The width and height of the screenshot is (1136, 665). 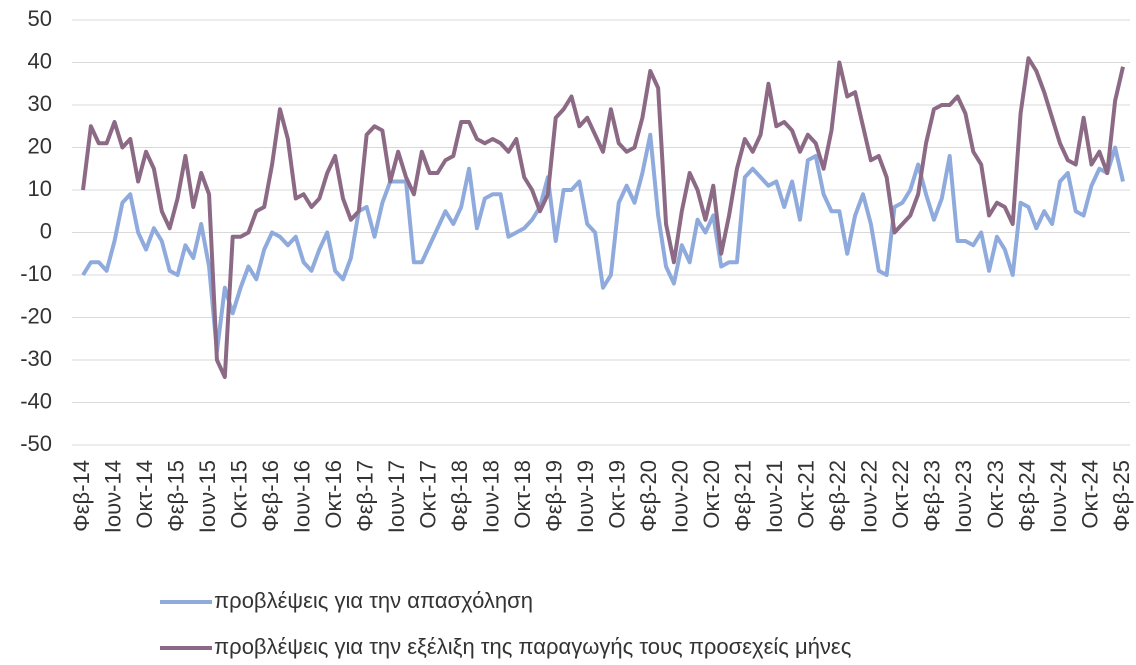 I want to click on x-tick-label: Φεβ-15, so click(x=175, y=496).